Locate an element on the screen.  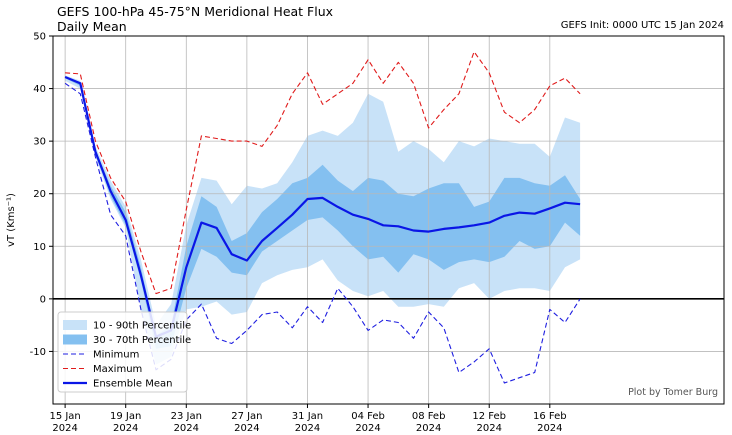
x-tick-label: 27 Jan is located at coordinates (246, 416).